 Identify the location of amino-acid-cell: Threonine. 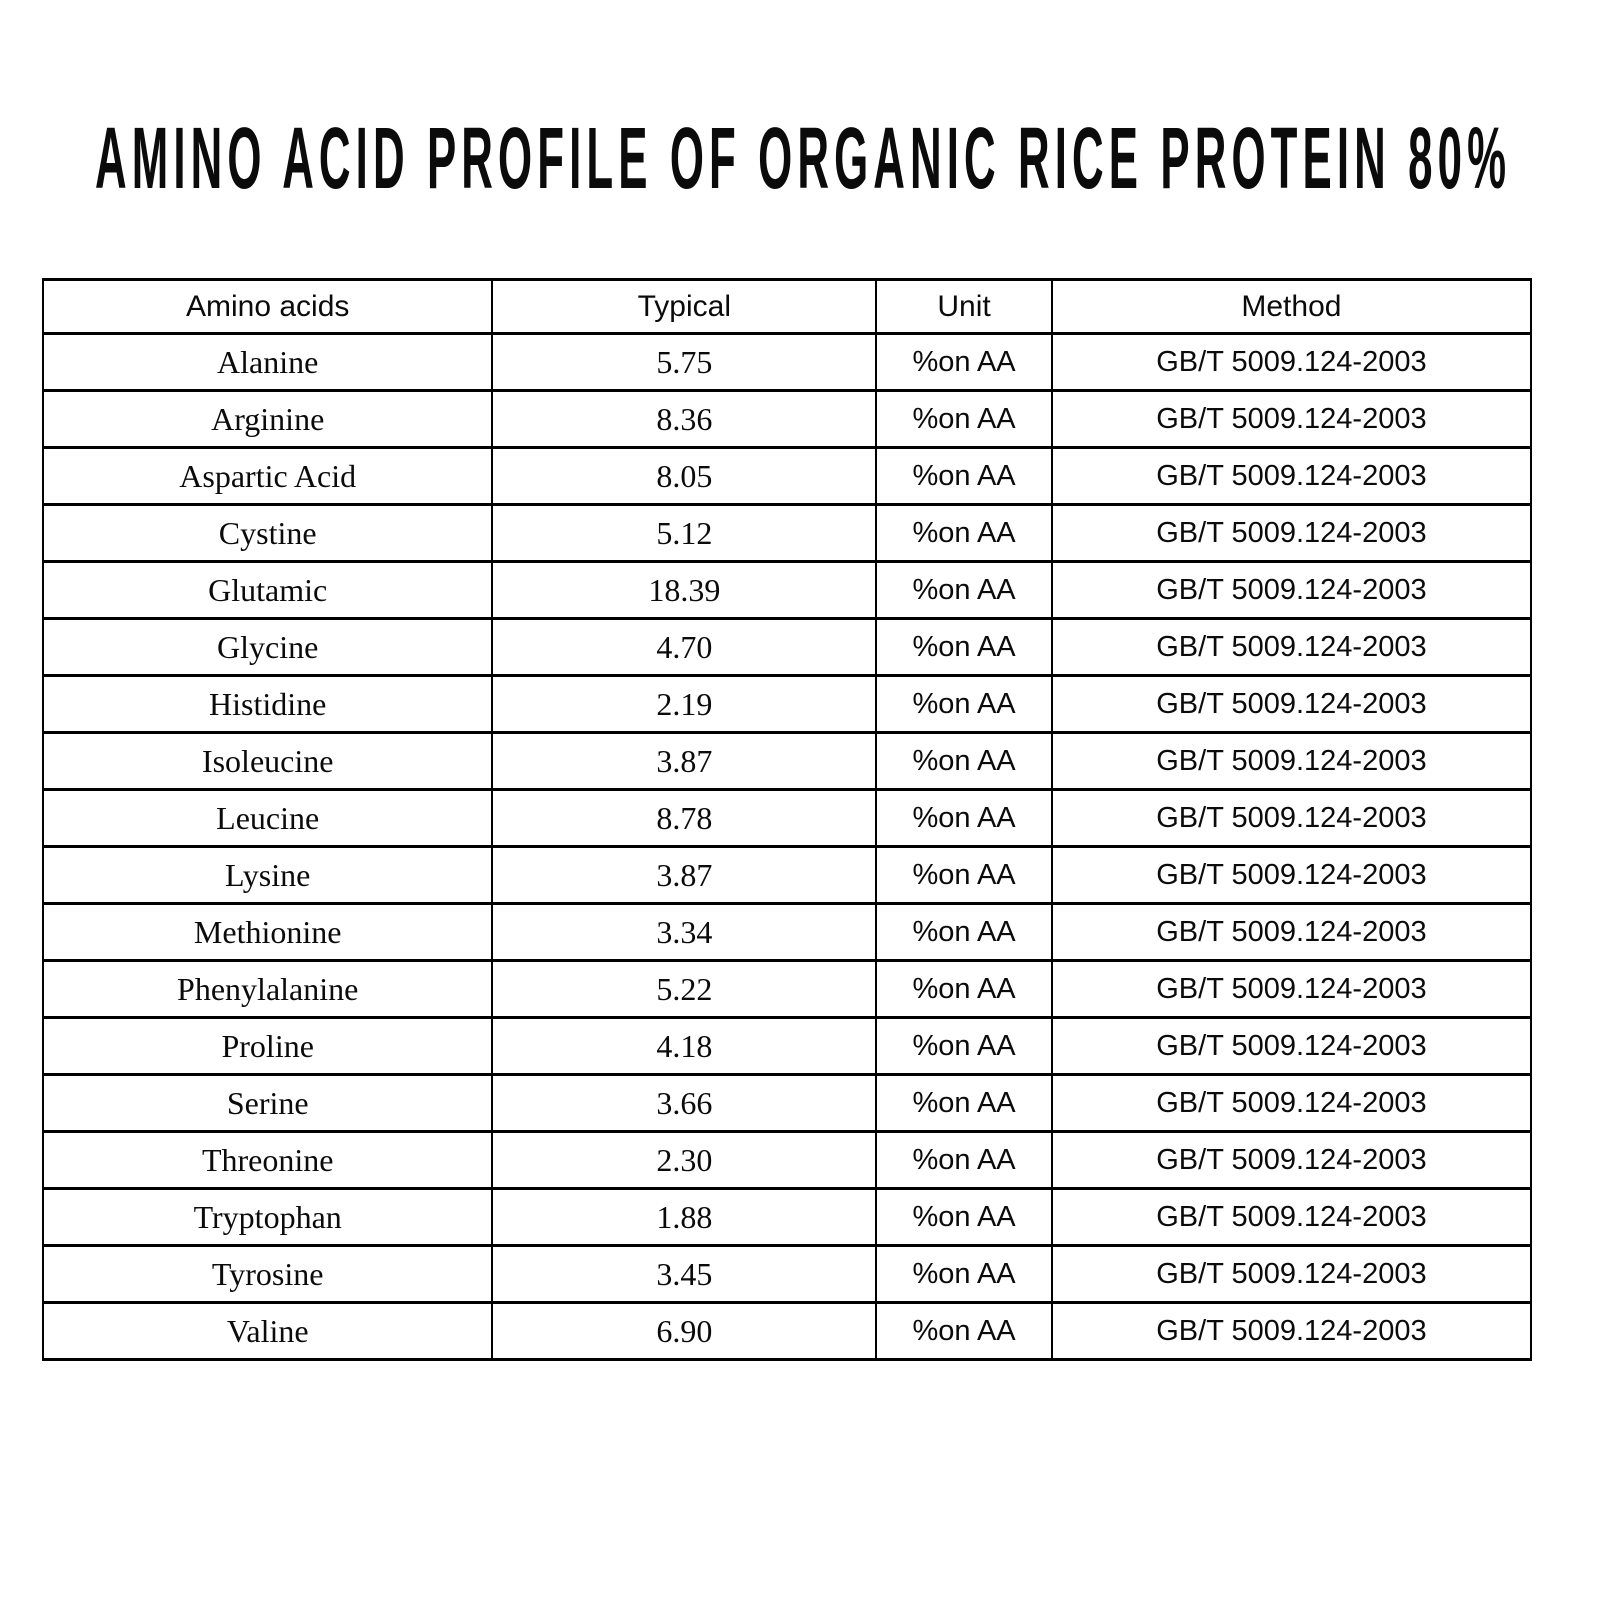
(267, 1160).